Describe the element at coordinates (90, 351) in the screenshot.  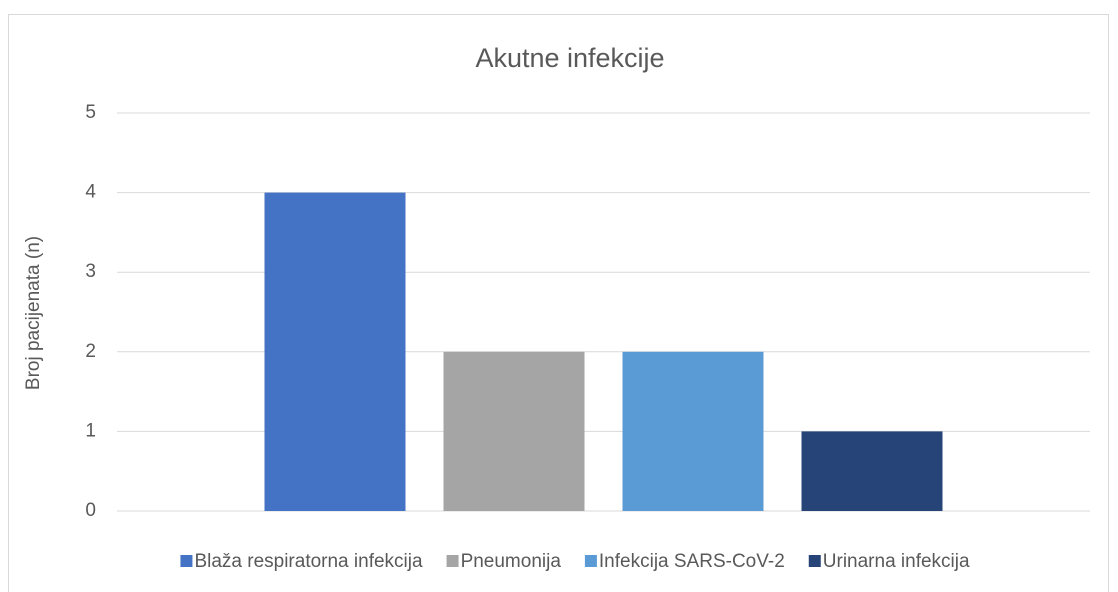
I see `y-tick-label: 2` at that location.